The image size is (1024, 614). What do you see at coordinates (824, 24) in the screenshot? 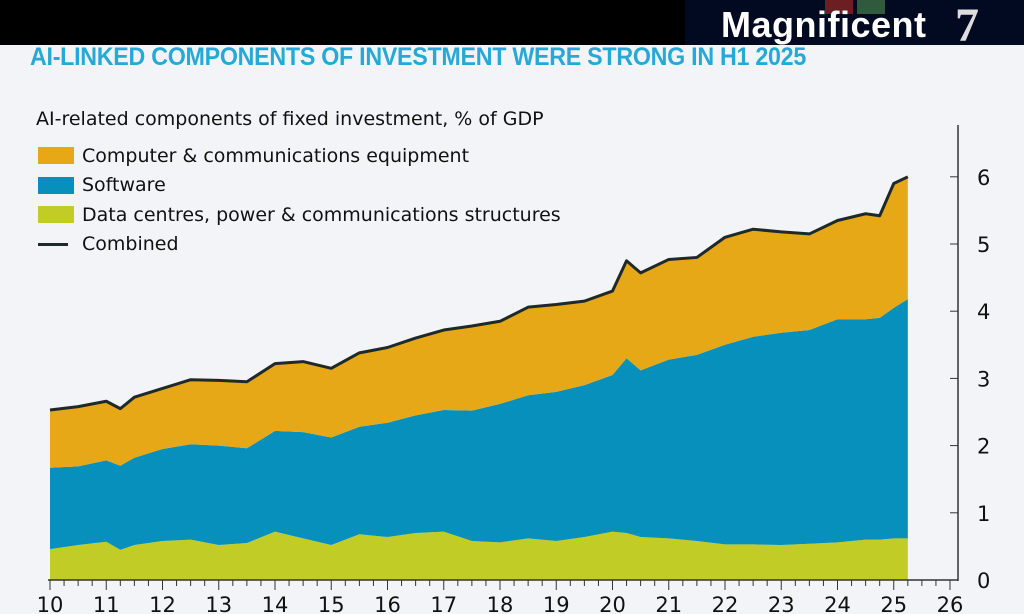
I see `logo-text: Magnificent` at bounding box center [824, 24].